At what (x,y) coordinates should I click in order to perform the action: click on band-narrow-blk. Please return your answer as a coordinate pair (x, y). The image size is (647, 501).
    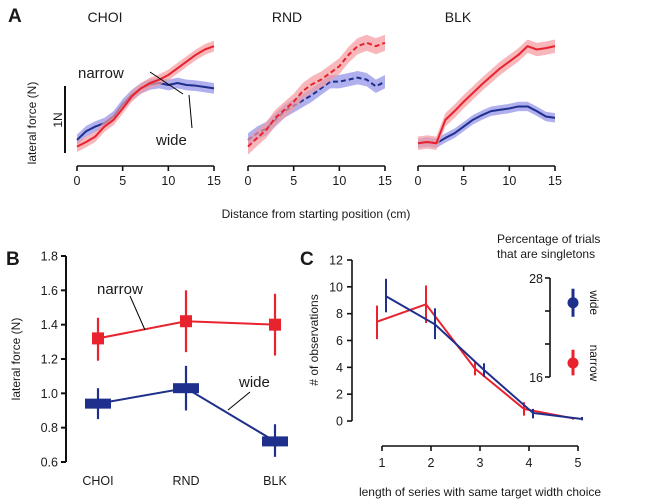
    Looking at the image, I should click on (486, 95).